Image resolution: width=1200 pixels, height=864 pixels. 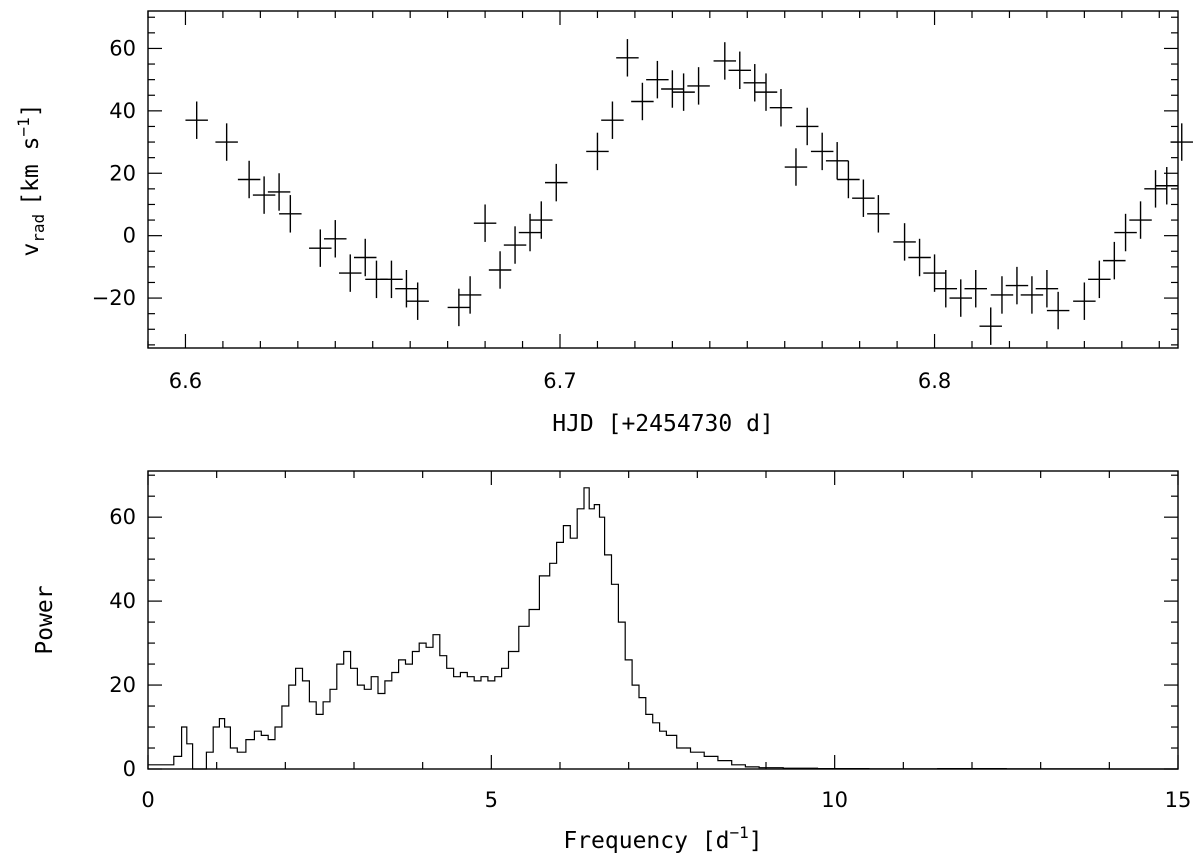 I want to click on rv-y-label-sup: −1, so click(x=23, y=126).